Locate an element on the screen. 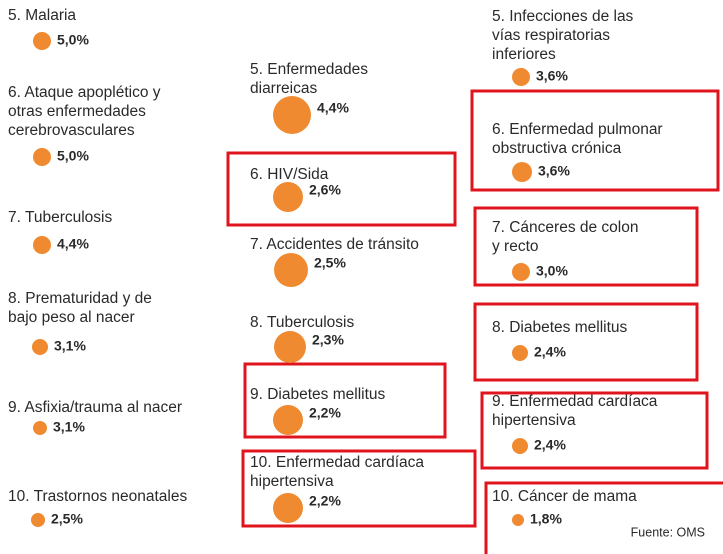  cause-label: inferiores is located at coordinates (524, 54).